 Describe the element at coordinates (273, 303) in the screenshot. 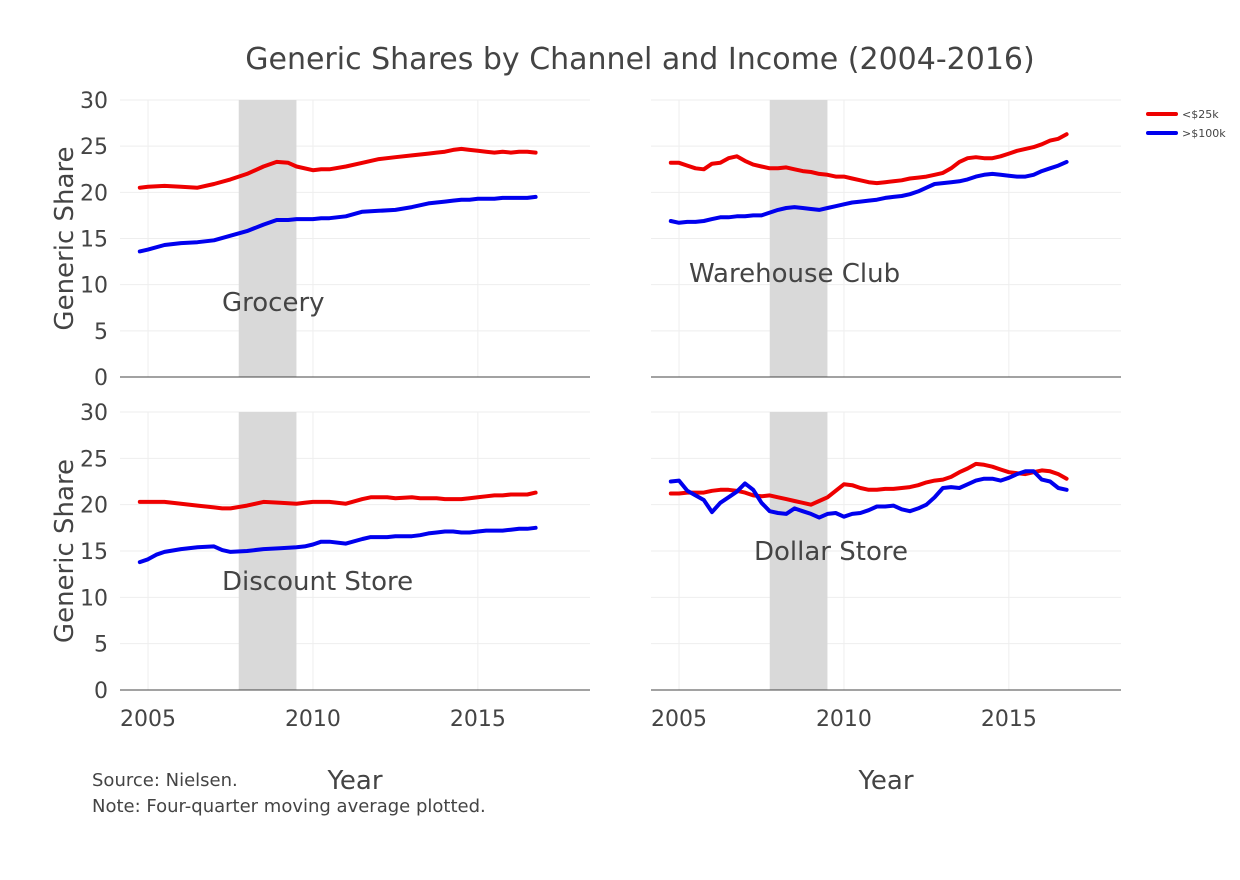

I see `panel-label: Grocery` at that location.